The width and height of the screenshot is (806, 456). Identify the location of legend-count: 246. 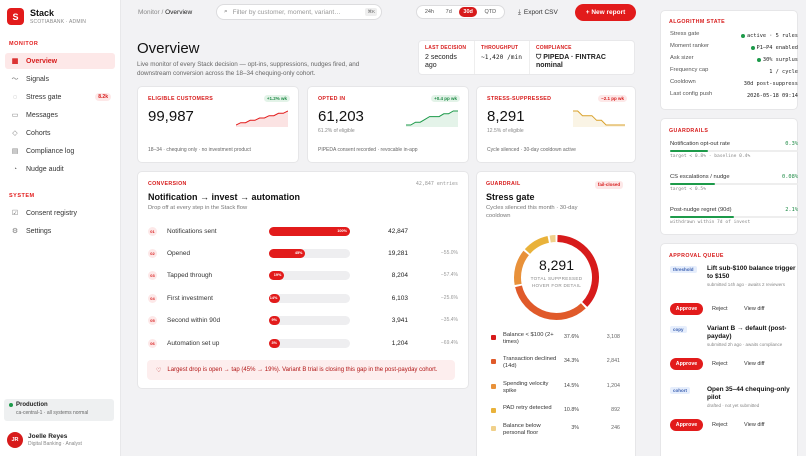
(615, 428).